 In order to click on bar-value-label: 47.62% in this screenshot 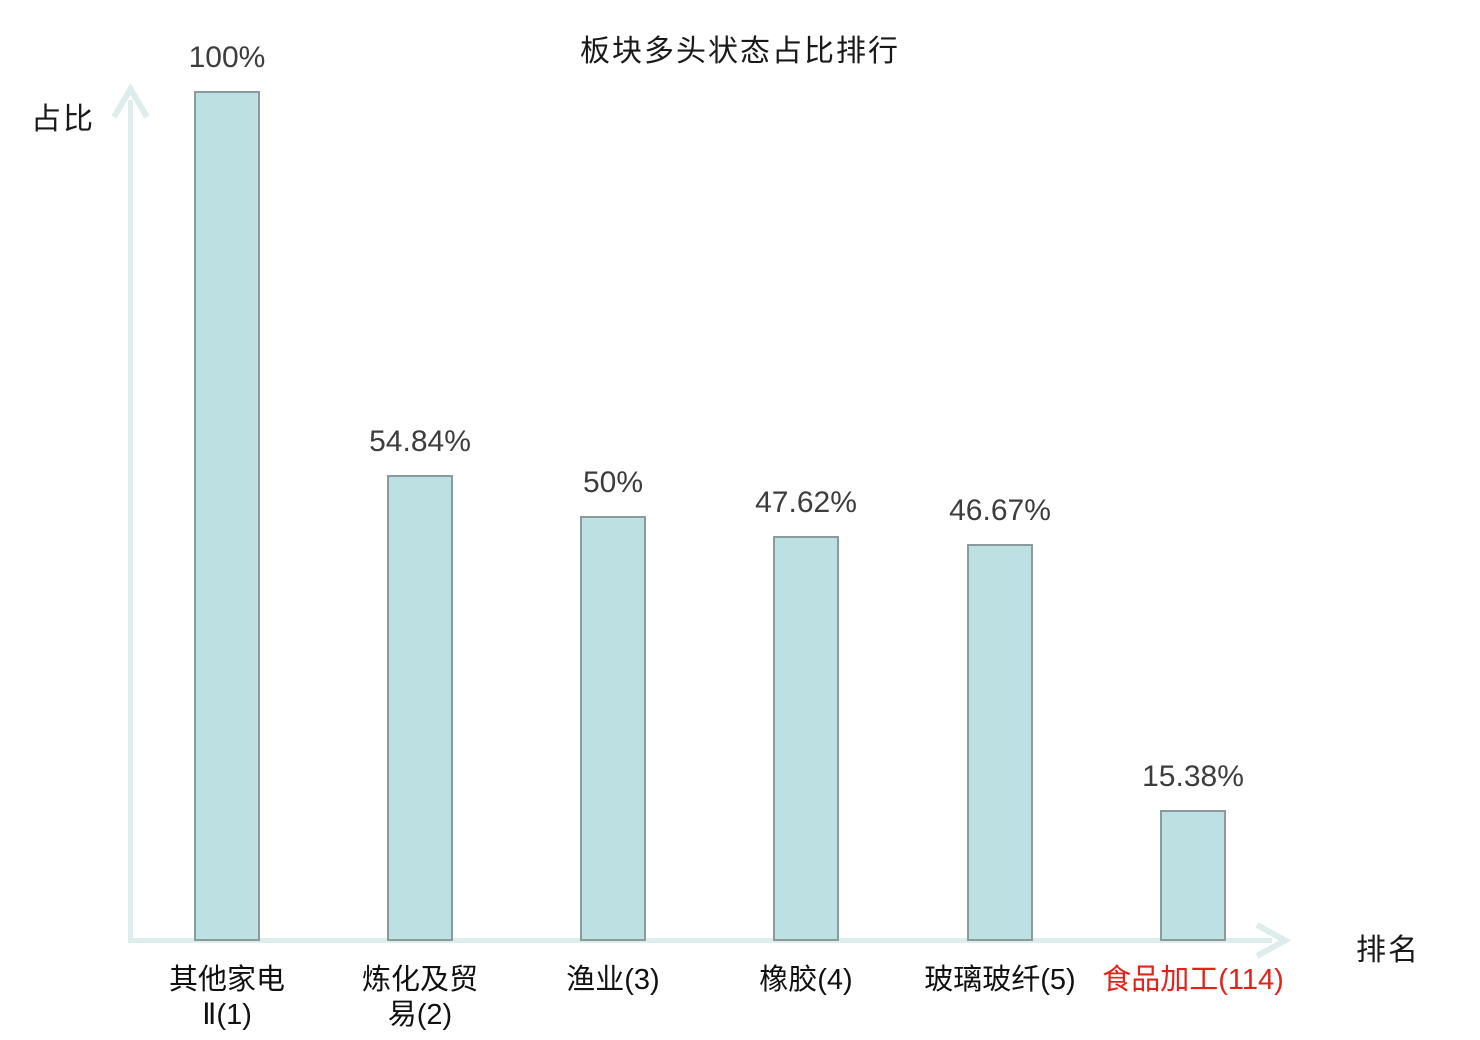, I will do `click(806, 503)`.